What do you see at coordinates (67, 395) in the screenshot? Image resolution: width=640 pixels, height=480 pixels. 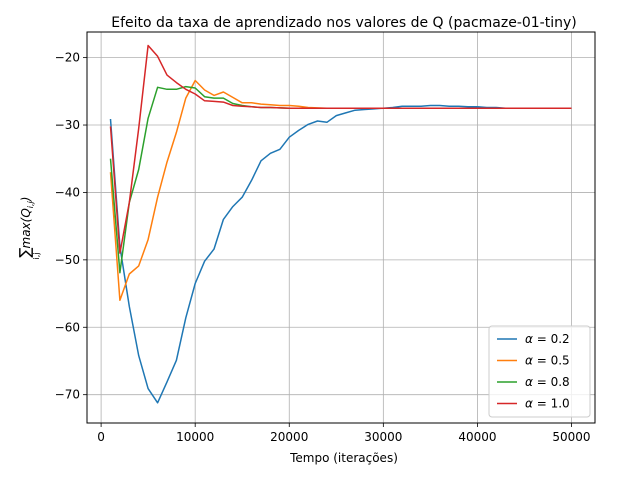 I see `y-tick-label: −70` at bounding box center [67, 395].